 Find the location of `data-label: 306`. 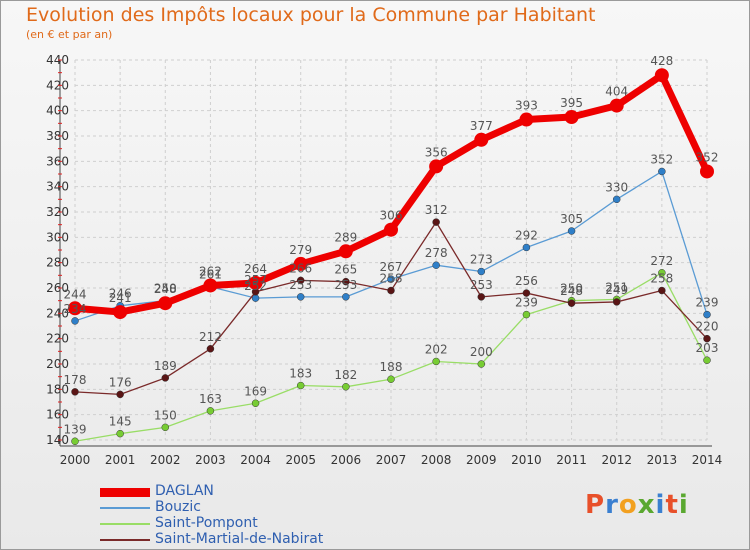

data-label: 306 is located at coordinates (391, 216).